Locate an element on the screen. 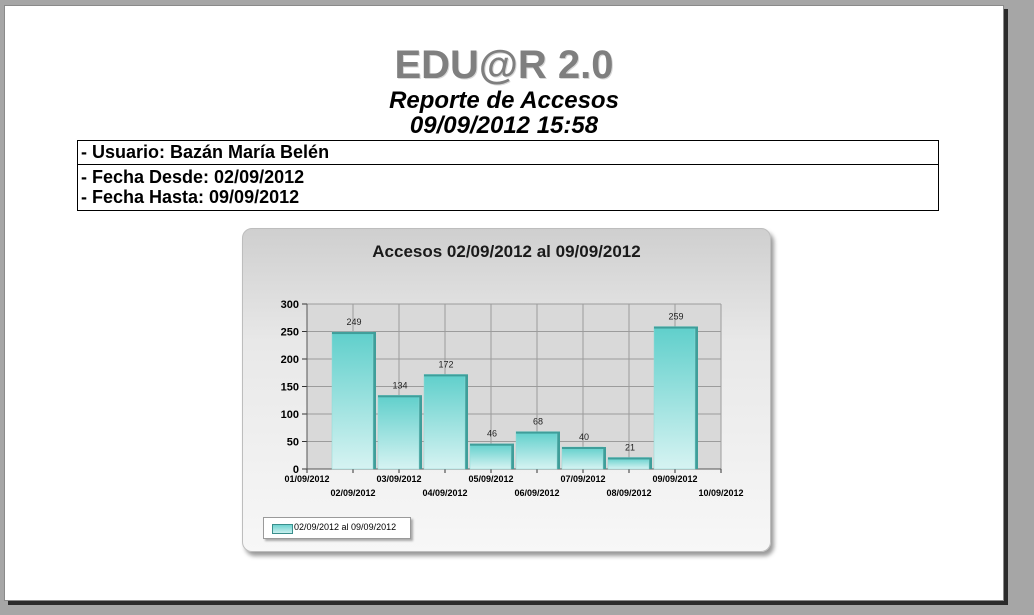 This screenshot has width=1034, height=615. data-label: 46 is located at coordinates (492, 434).